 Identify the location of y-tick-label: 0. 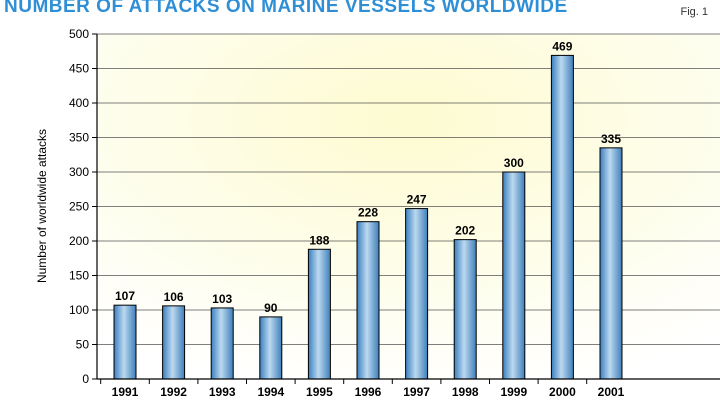
(85, 379).